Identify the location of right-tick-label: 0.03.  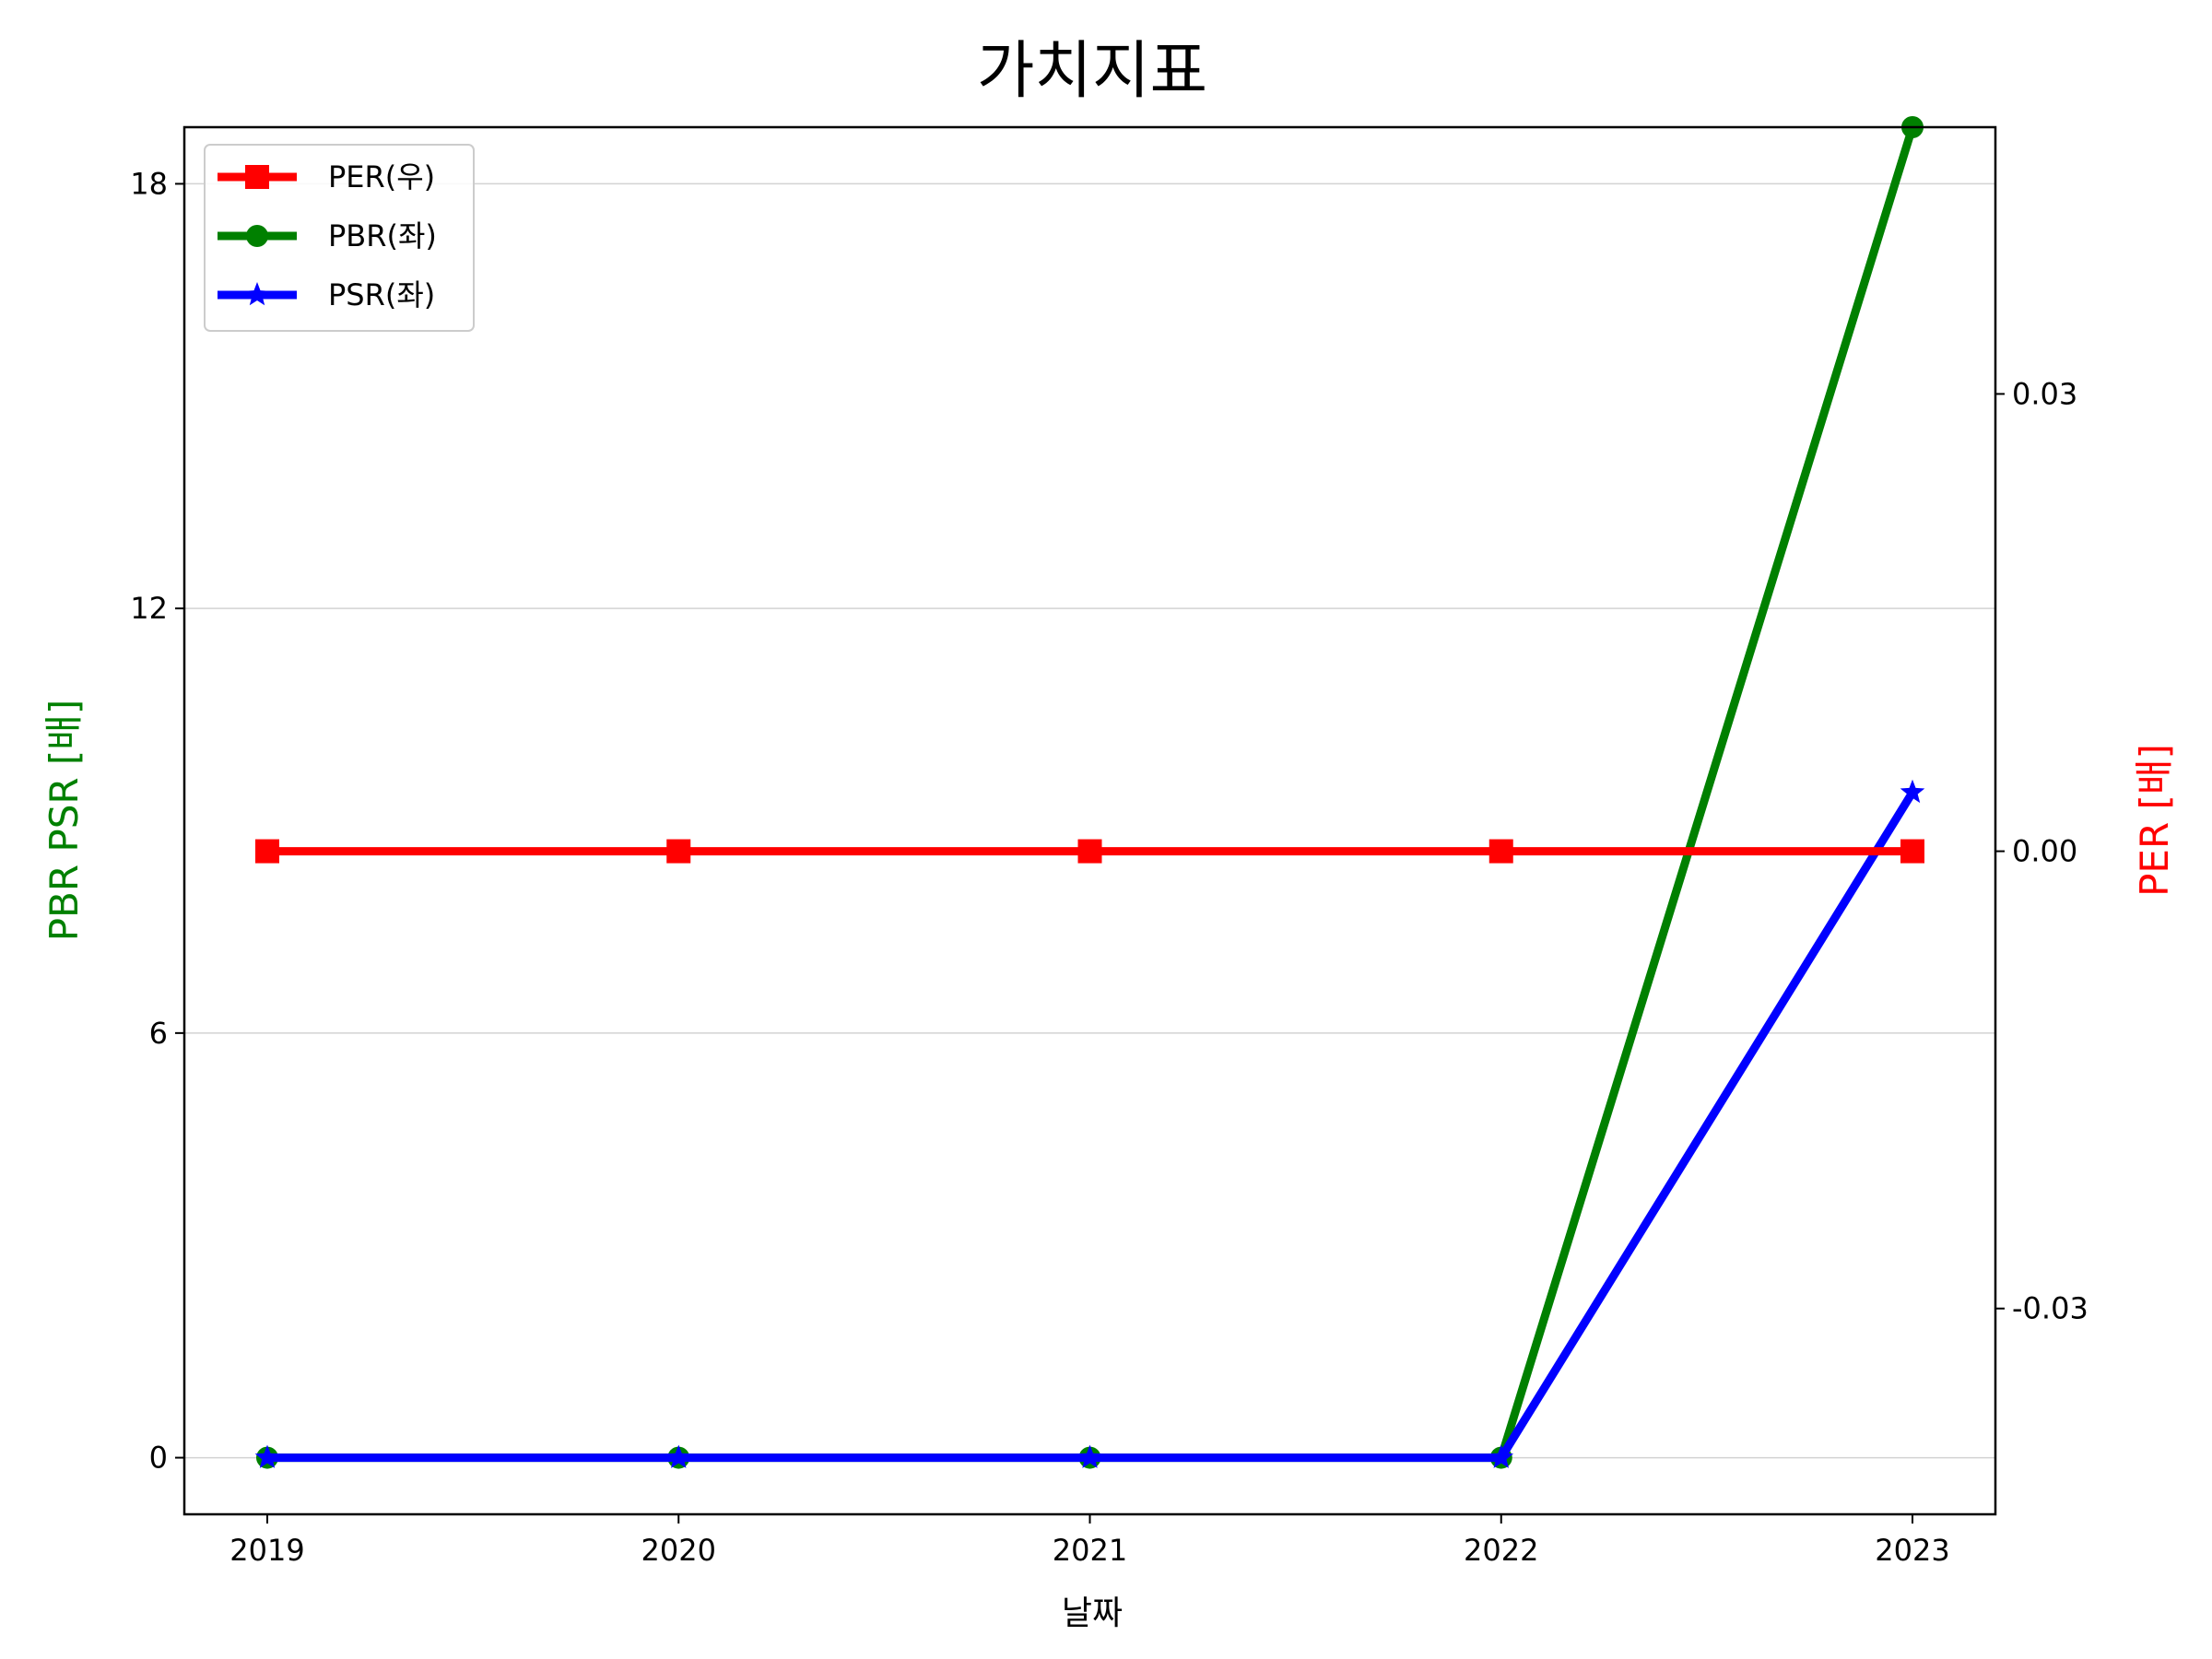
(2044, 393).